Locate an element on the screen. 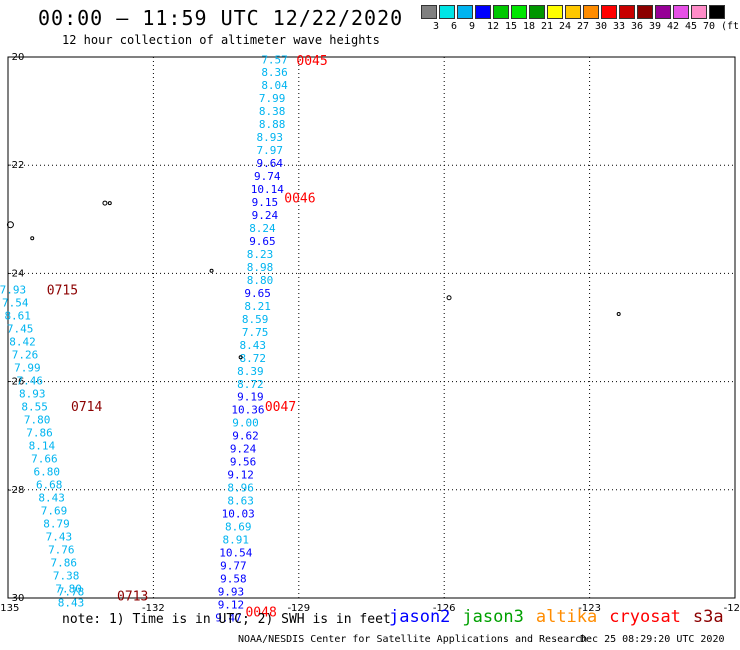  swh-value: 7.75 is located at coordinates (255, 332).